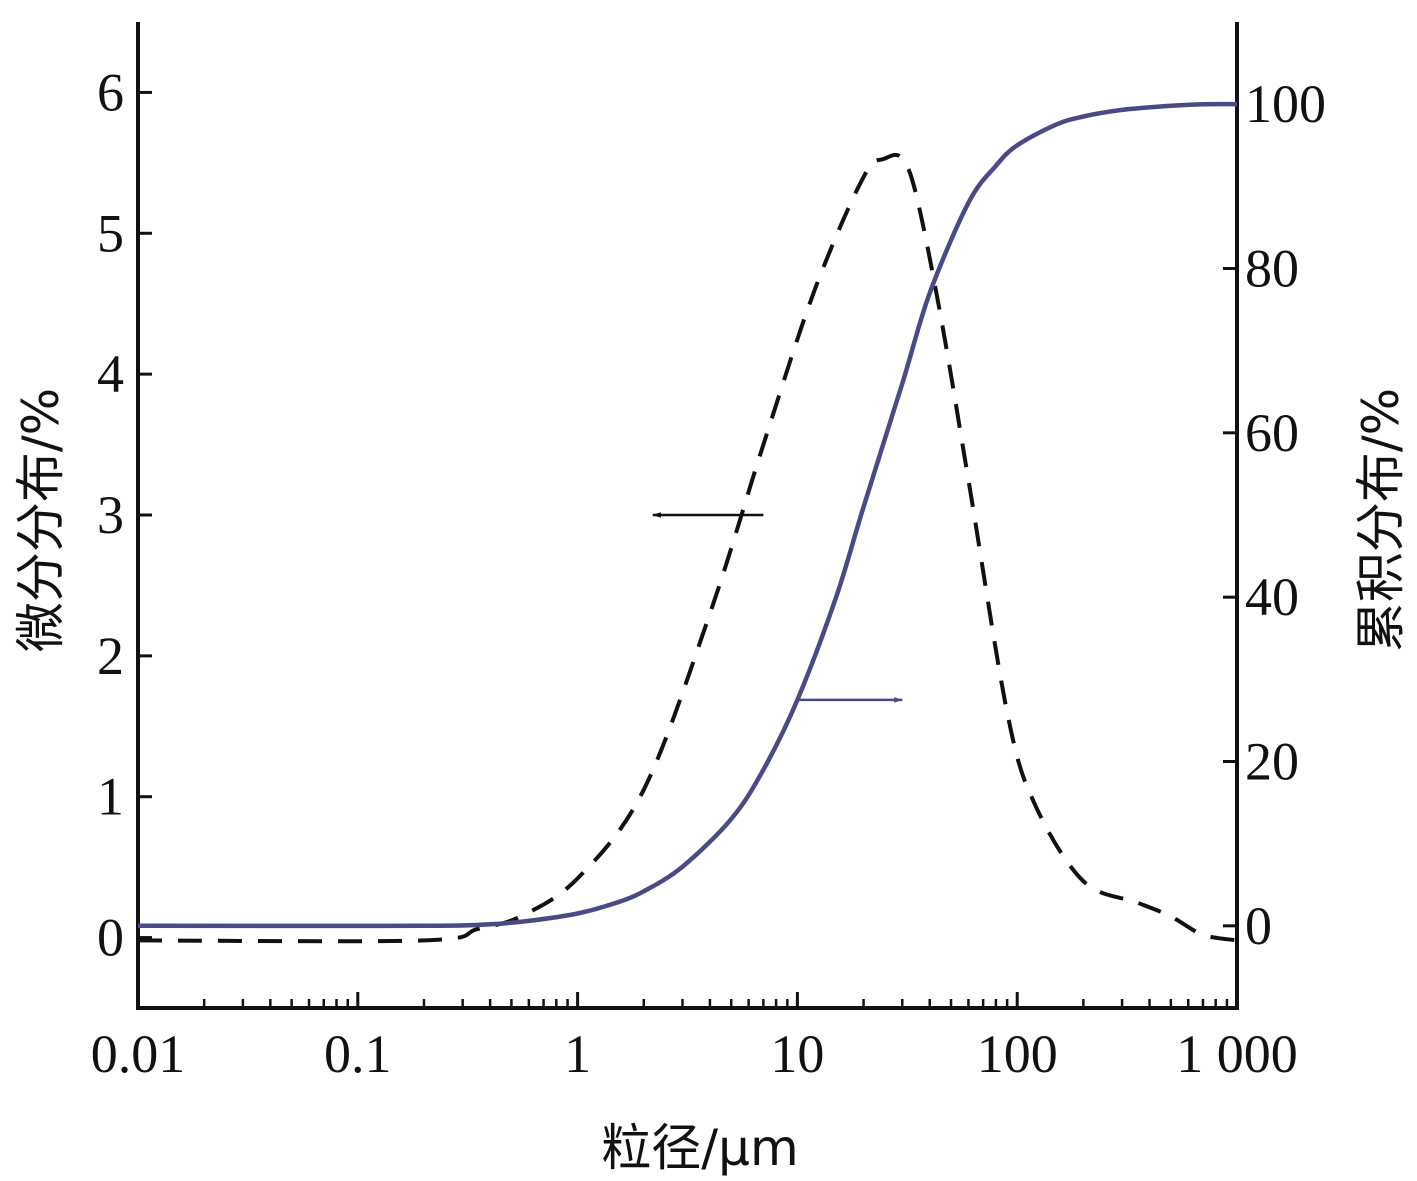  I want to click on left-y-axis-ticks: 0 1 2 3 4 5 6, so click(124, 515).